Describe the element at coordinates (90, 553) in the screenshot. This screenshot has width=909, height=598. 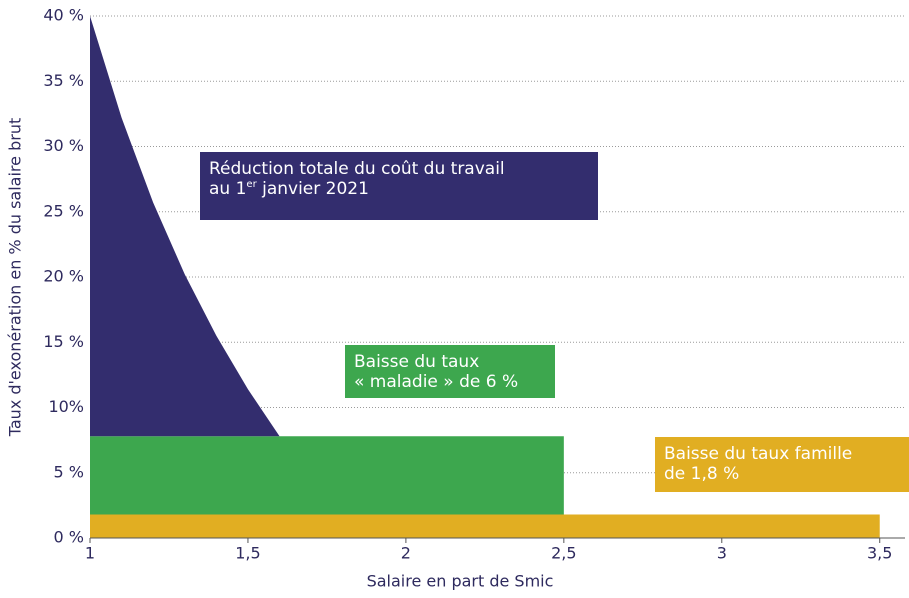
I see `x-tick-label: 1` at that location.